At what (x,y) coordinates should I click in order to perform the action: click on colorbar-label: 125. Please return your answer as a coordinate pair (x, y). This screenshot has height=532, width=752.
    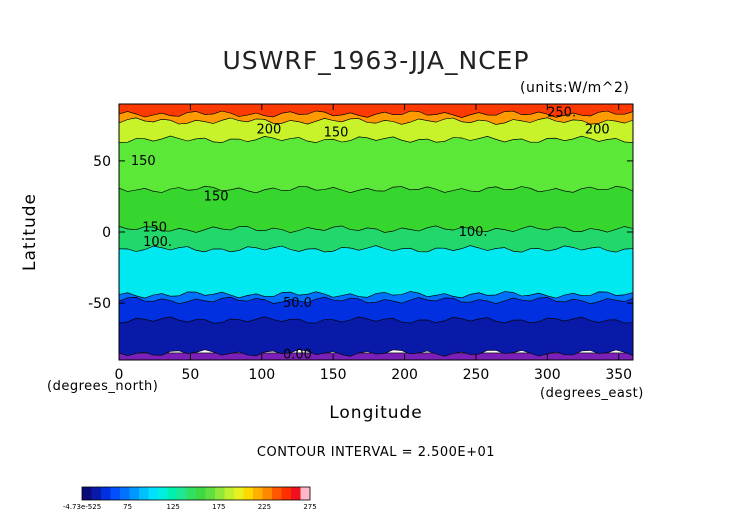
    Looking at the image, I should click on (173, 507).